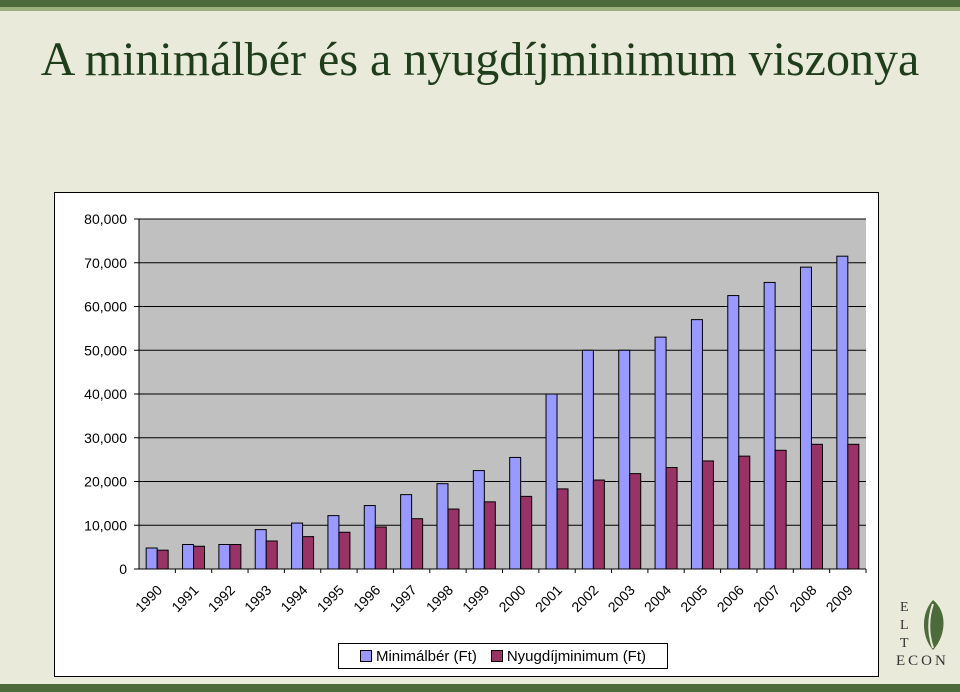 Image resolution: width=960 pixels, height=692 pixels. I want to click on x-tick-label: 1993, so click(257, 598).